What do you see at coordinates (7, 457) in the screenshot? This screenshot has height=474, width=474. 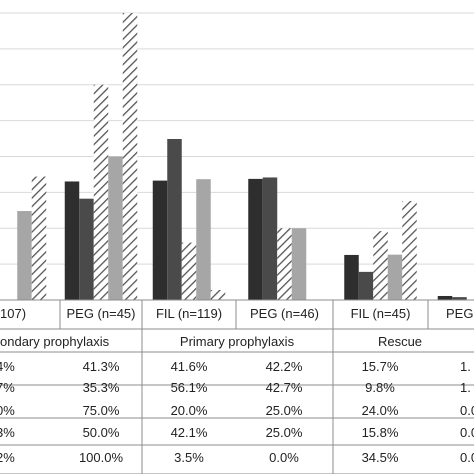 I see `table-cell: 2%` at bounding box center [7, 457].